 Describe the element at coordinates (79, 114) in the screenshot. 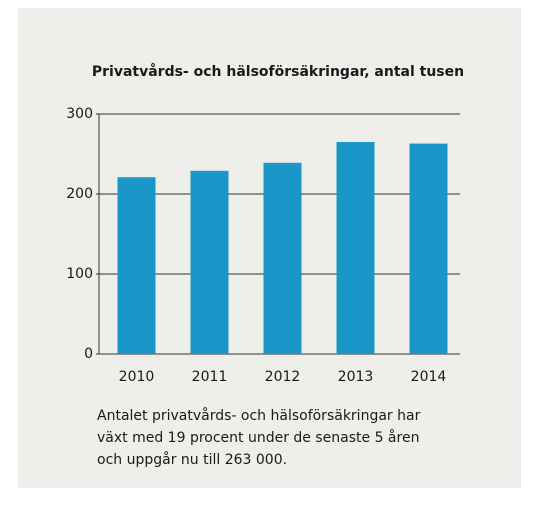

I see `y-tick-label: 300` at that location.